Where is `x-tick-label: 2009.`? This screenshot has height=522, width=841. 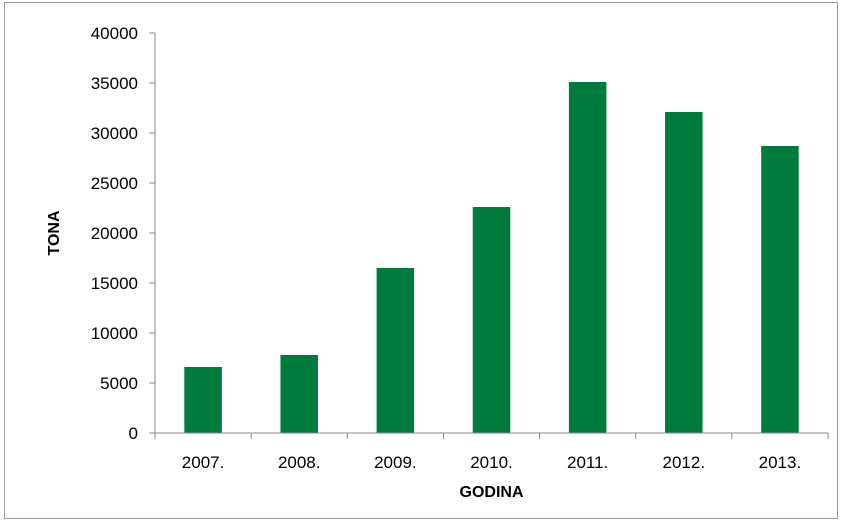 x-tick-label: 2009. is located at coordinates (395, 462).